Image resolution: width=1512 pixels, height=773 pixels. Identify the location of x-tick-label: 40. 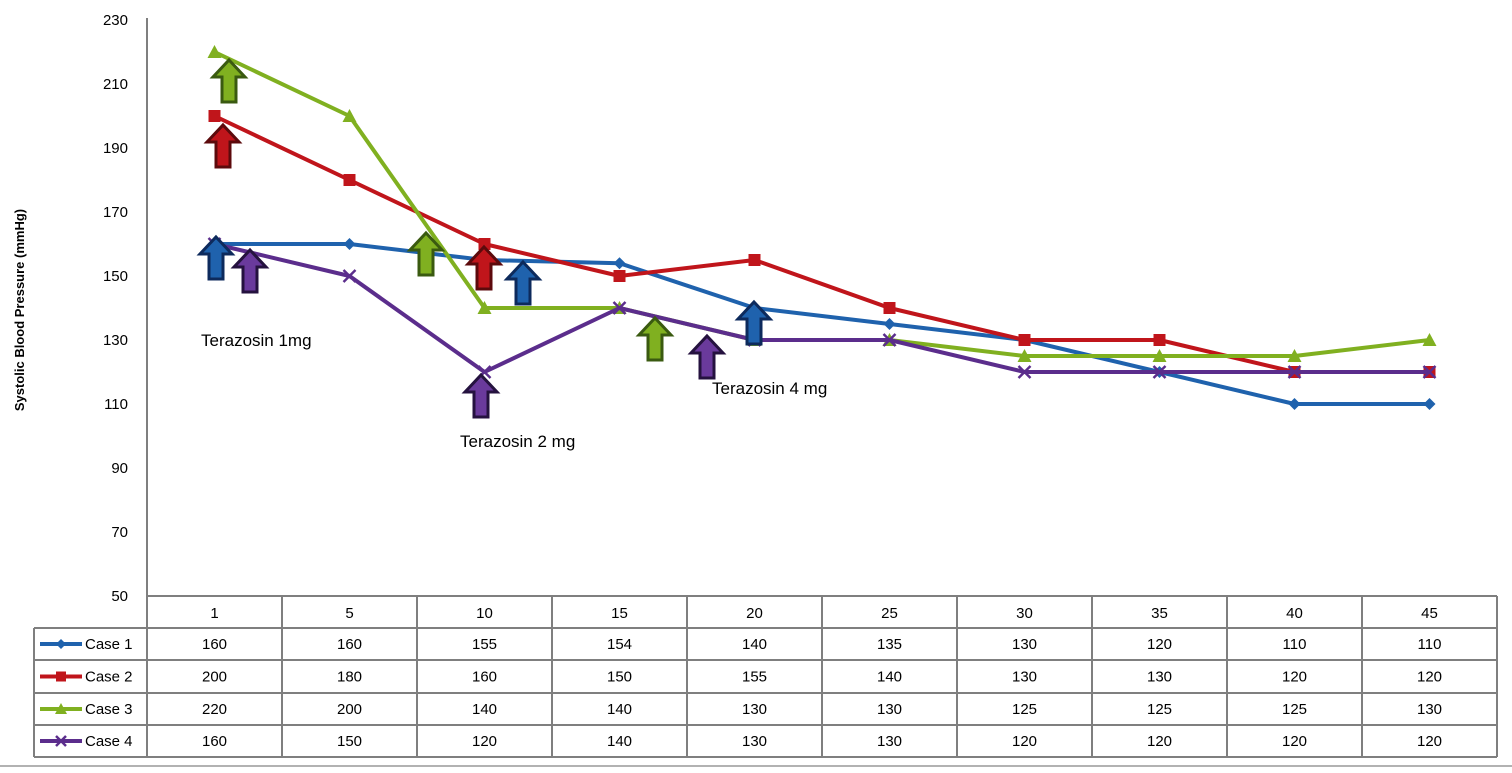
(1294, 613).